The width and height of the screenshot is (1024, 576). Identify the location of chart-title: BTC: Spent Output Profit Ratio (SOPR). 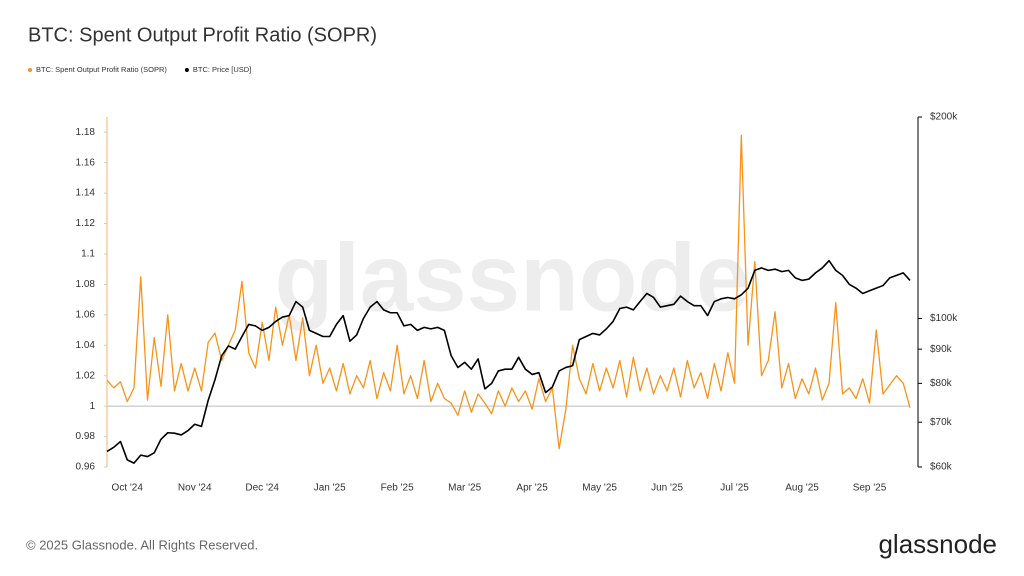
(202, 35).